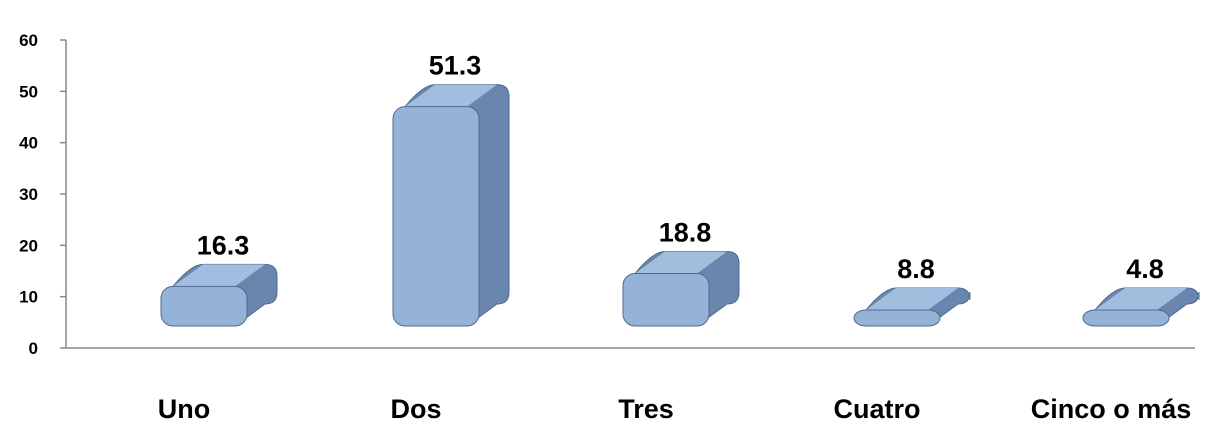 The image size is (1205, 422). I want to click on y-tick-label: 20, so click(28, 245).